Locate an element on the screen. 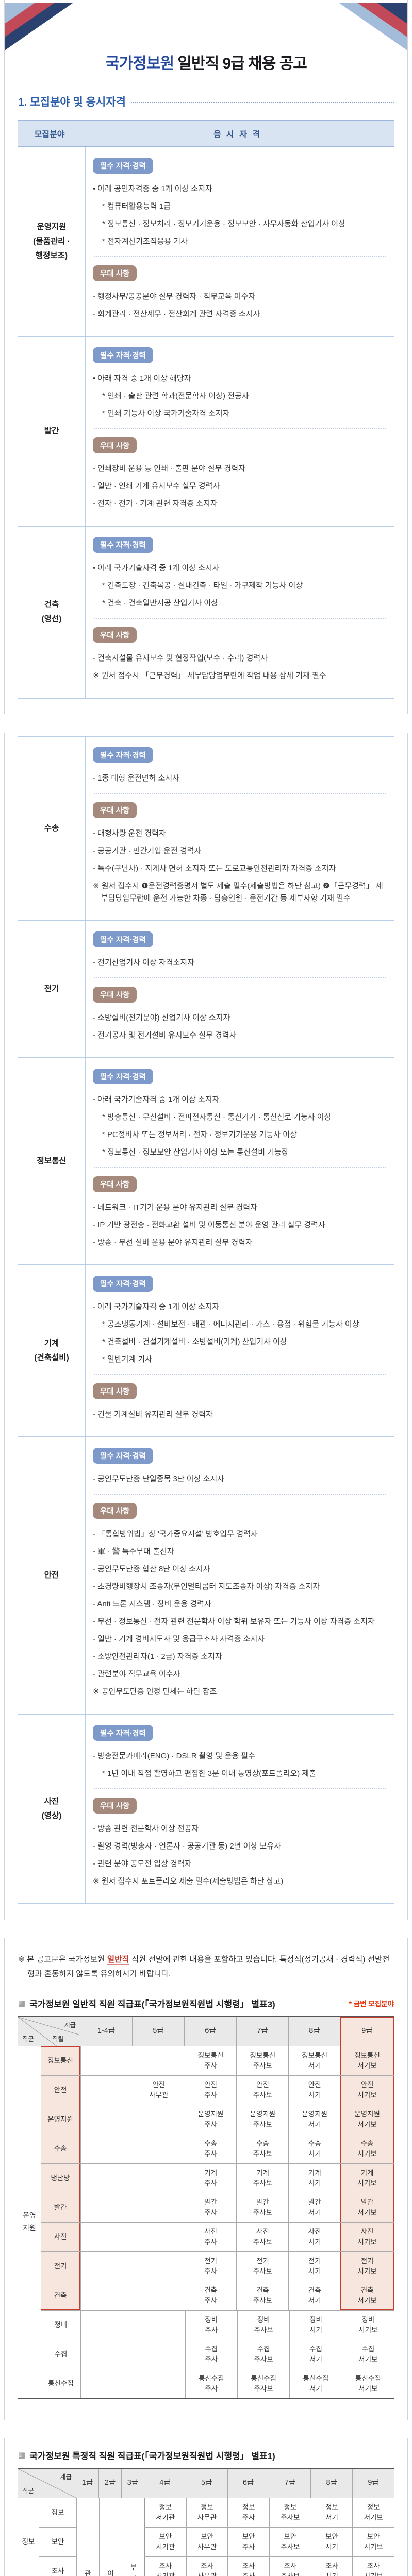 This screenshot has width=412, height=2576. column-header-field: 모집분야 is located at coordinates (50, 135).